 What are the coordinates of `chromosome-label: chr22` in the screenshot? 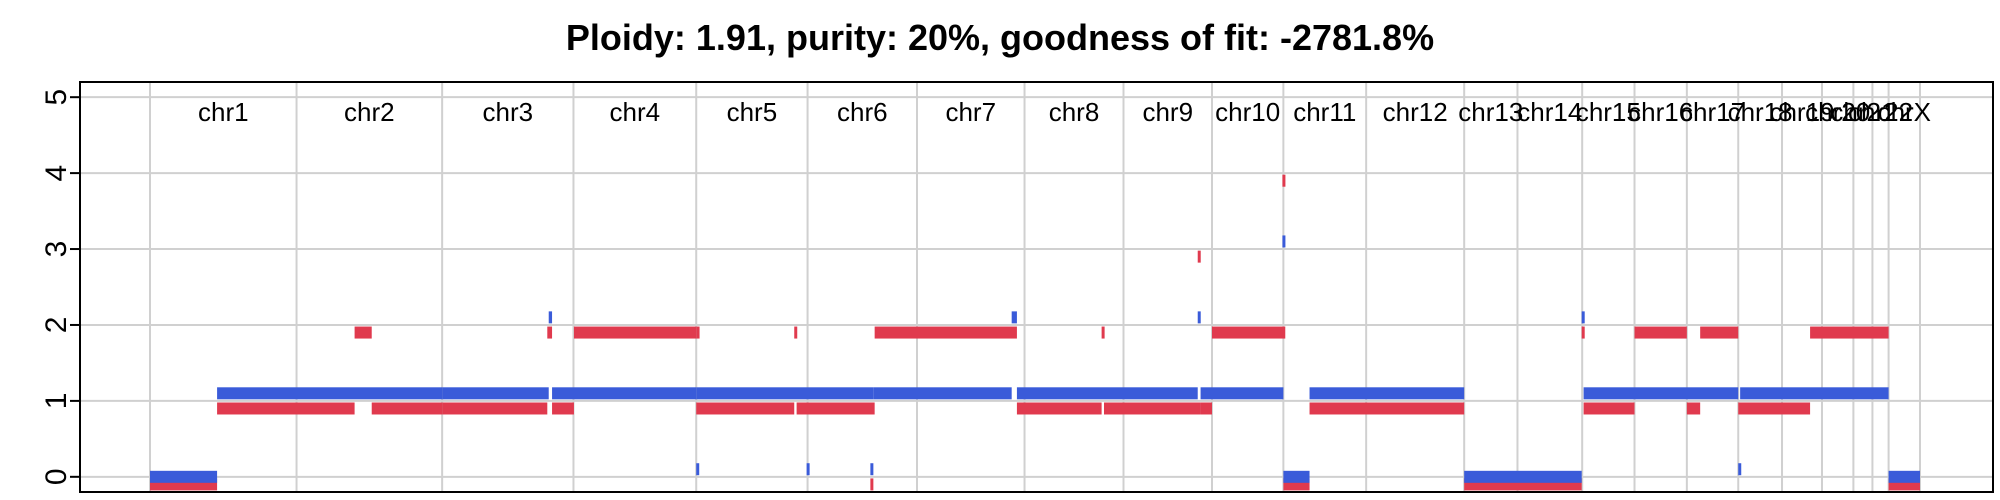 It's located at (1880, 112).